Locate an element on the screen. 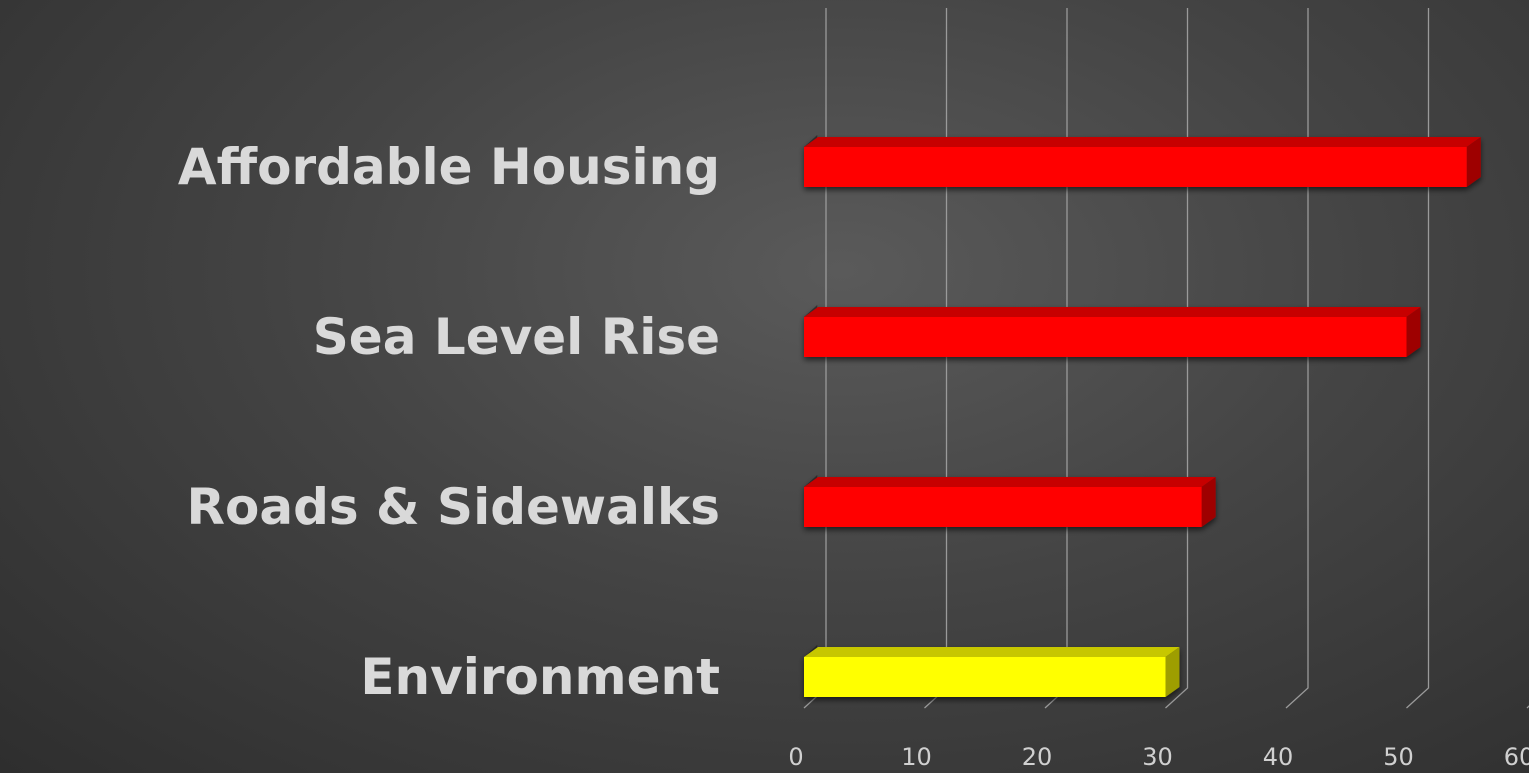  x-axis-tick-labels: 0 10 20 30 40 50 60 is located at coordinates (1158, 757).